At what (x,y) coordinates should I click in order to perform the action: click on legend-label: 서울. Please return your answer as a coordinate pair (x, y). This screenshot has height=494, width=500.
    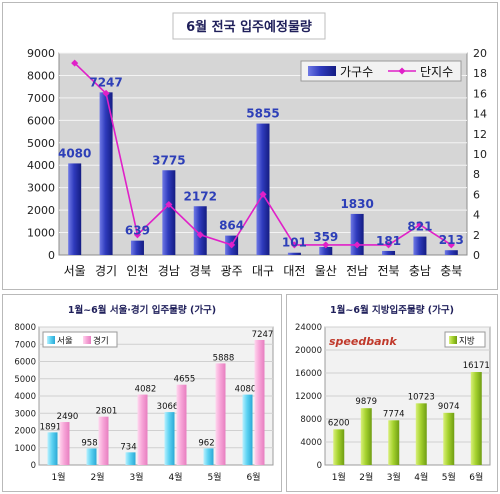
    Looking at the image, I should click on (65, 342).